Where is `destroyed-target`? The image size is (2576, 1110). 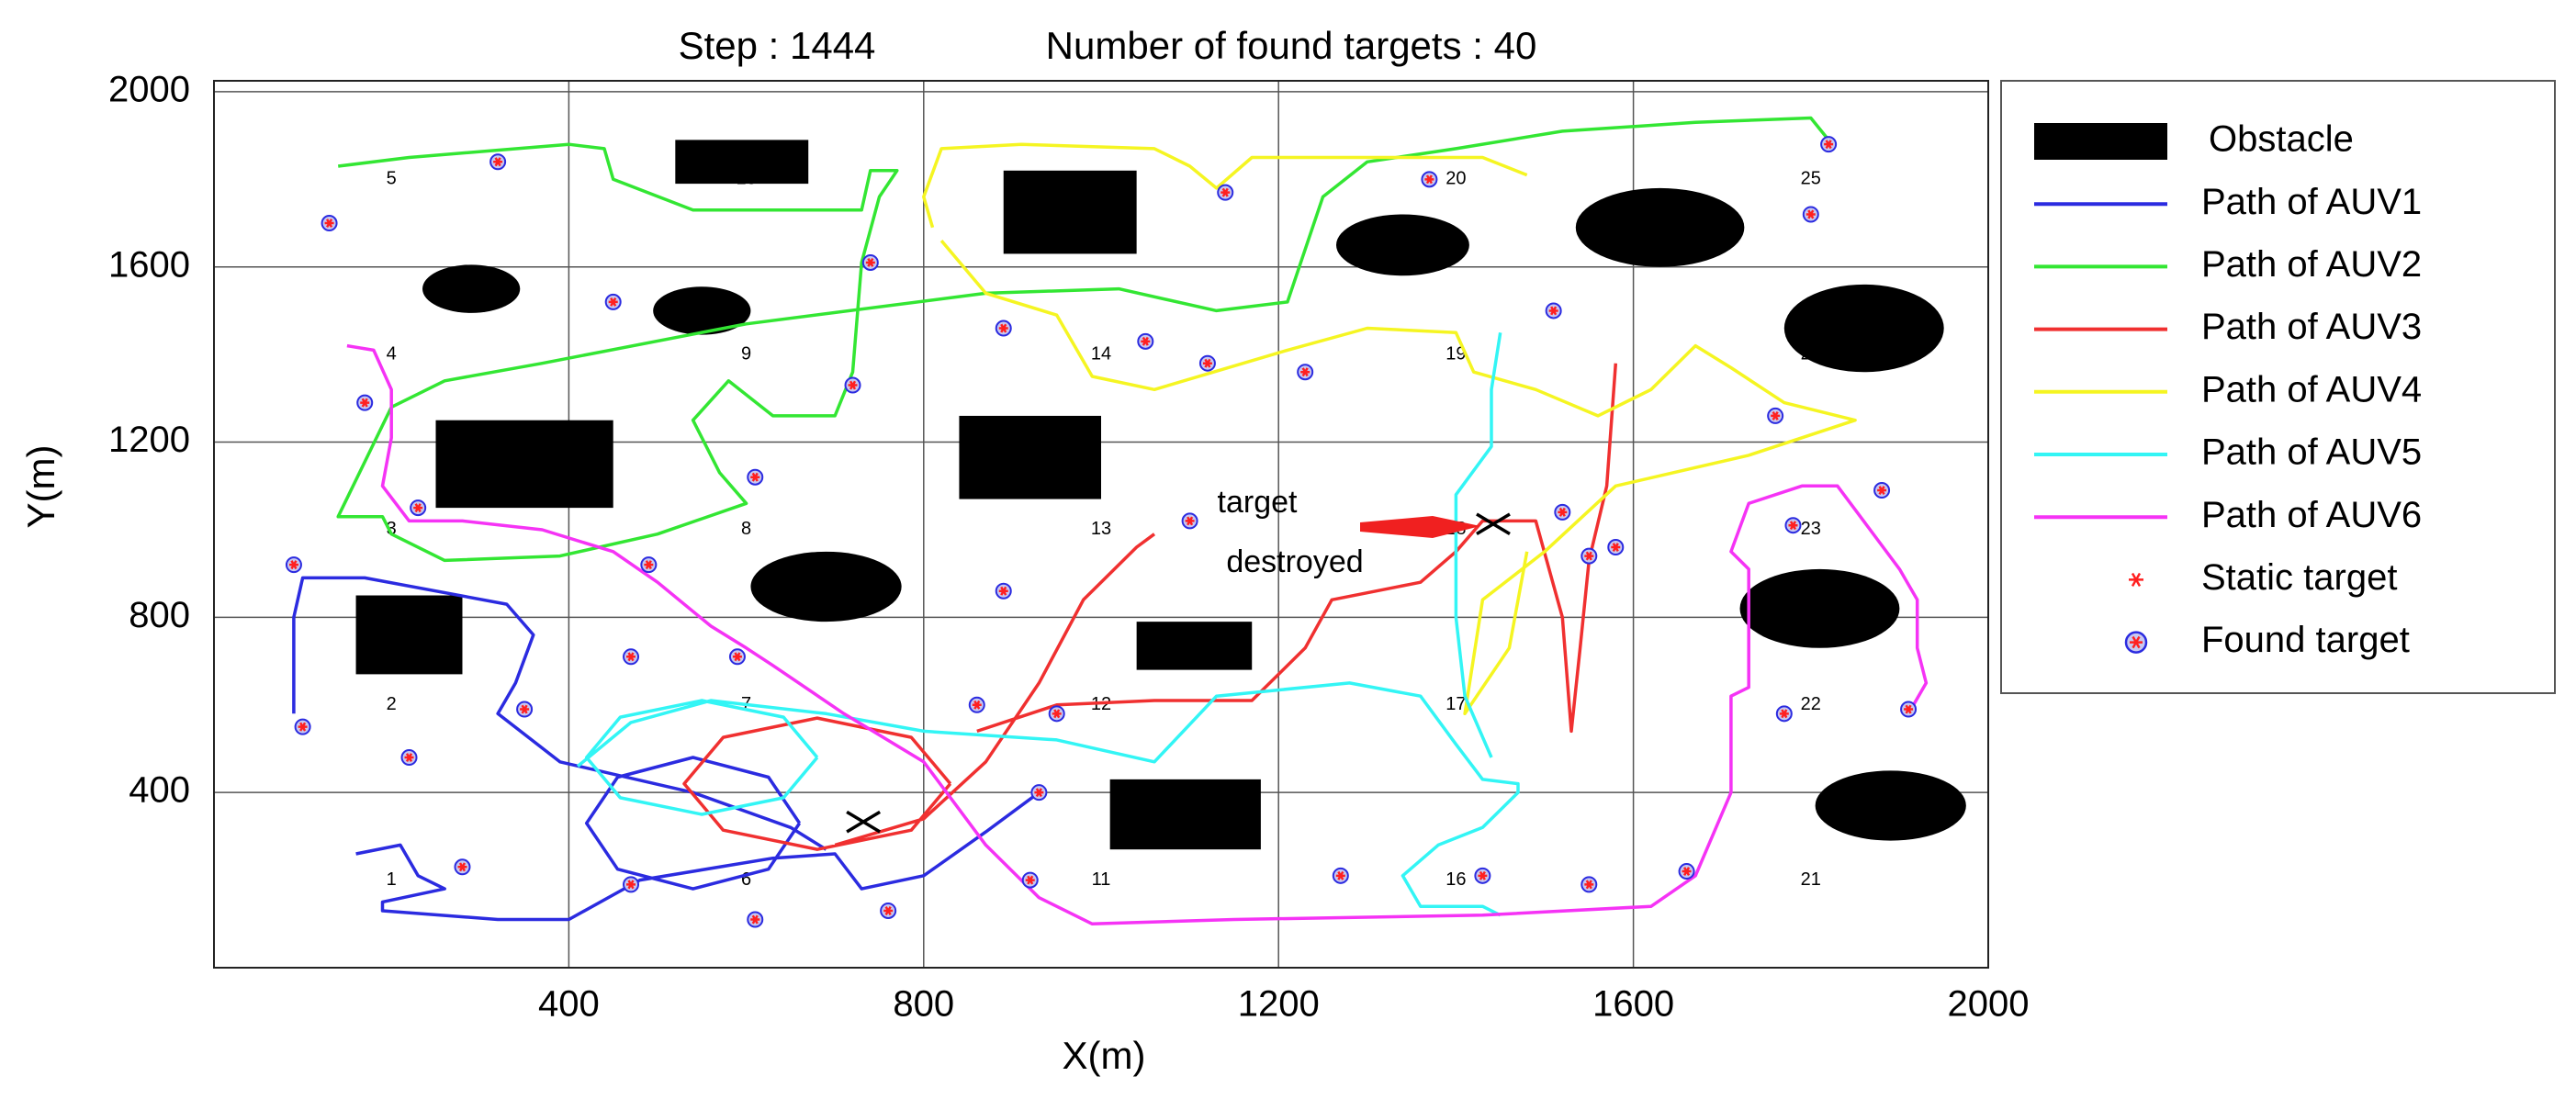
destroyed-target is located at coordinates (1493, 524).